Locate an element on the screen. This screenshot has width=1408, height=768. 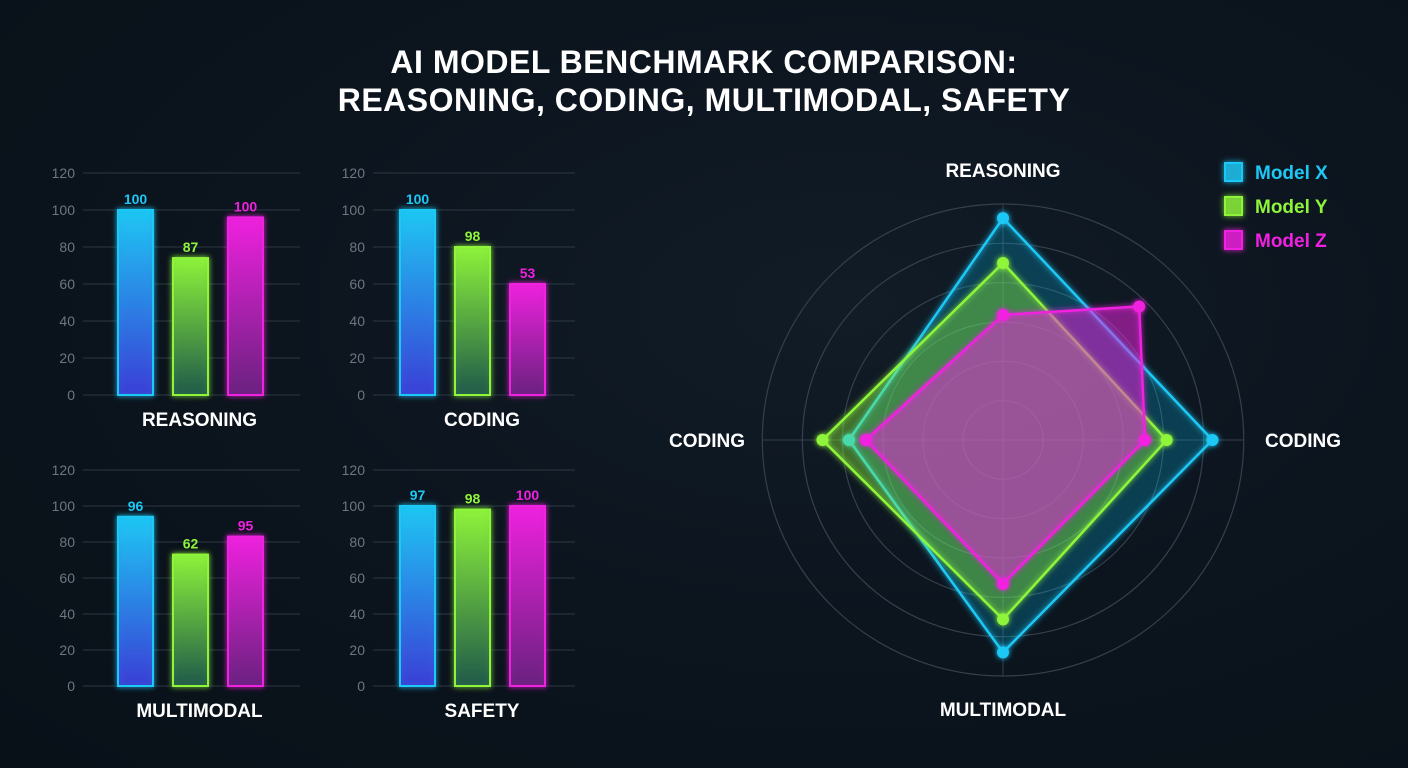
legend-label: Model X is located at coordinates (1291, 173).